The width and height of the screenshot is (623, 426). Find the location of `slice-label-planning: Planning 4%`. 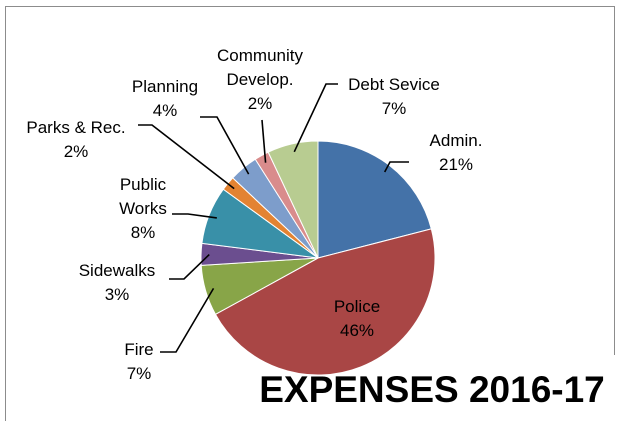

slice-label-planning: Planning 4% is located at coordinates (165, 98).